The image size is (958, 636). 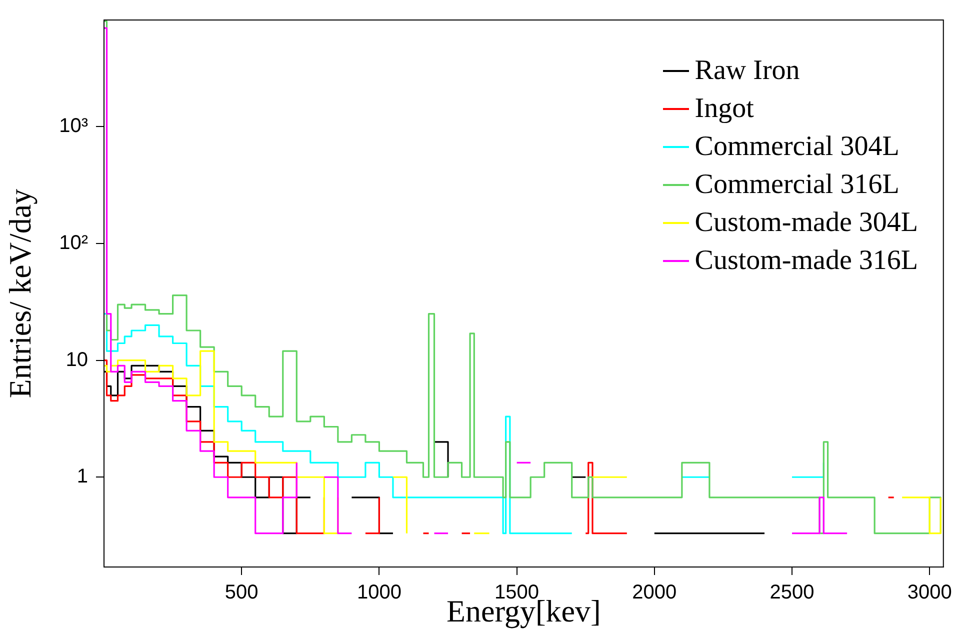 What do you see at coordinates (797, 185) in the screenshot?
I see `legend-label: Commercial 316L` at bounding box center [797, 185].